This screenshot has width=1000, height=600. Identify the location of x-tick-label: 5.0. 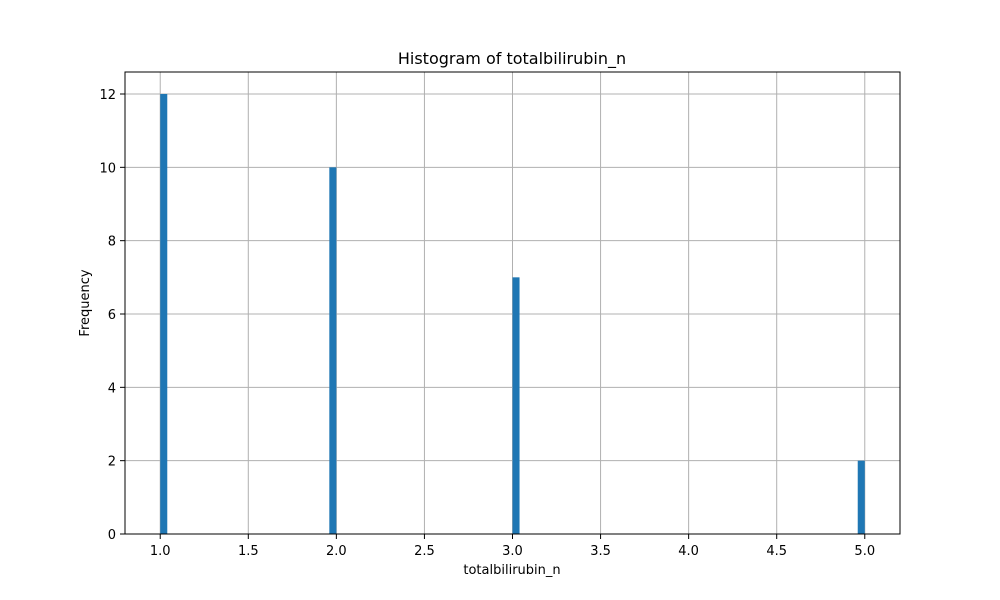
(864, 551).